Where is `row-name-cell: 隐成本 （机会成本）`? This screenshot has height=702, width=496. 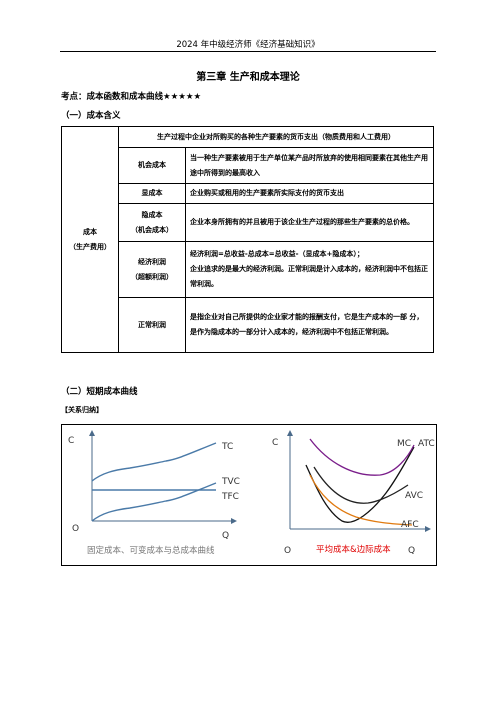
row-name-cell: 隐成本 （机会成本） is located at coordinates (152, 222).